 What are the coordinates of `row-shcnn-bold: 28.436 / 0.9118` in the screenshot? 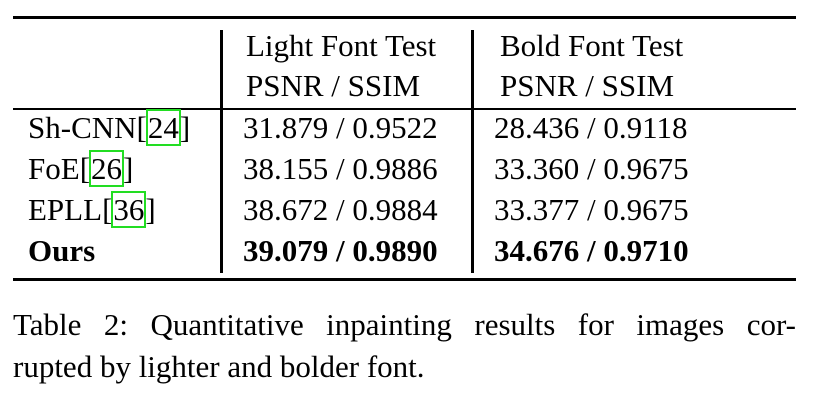 It's located at (591, 127).